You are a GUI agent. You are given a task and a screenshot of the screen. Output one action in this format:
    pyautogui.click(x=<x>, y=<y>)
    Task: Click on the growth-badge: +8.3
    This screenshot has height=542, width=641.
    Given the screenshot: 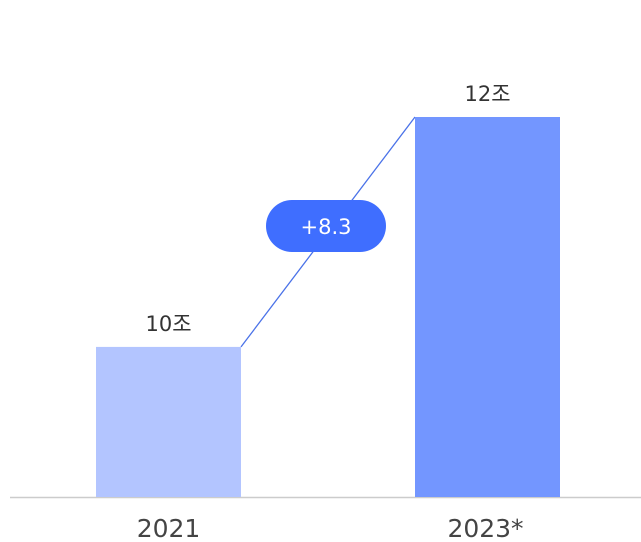 What is the action you would take?
    pyautogui.click(x=326, y=226)
    